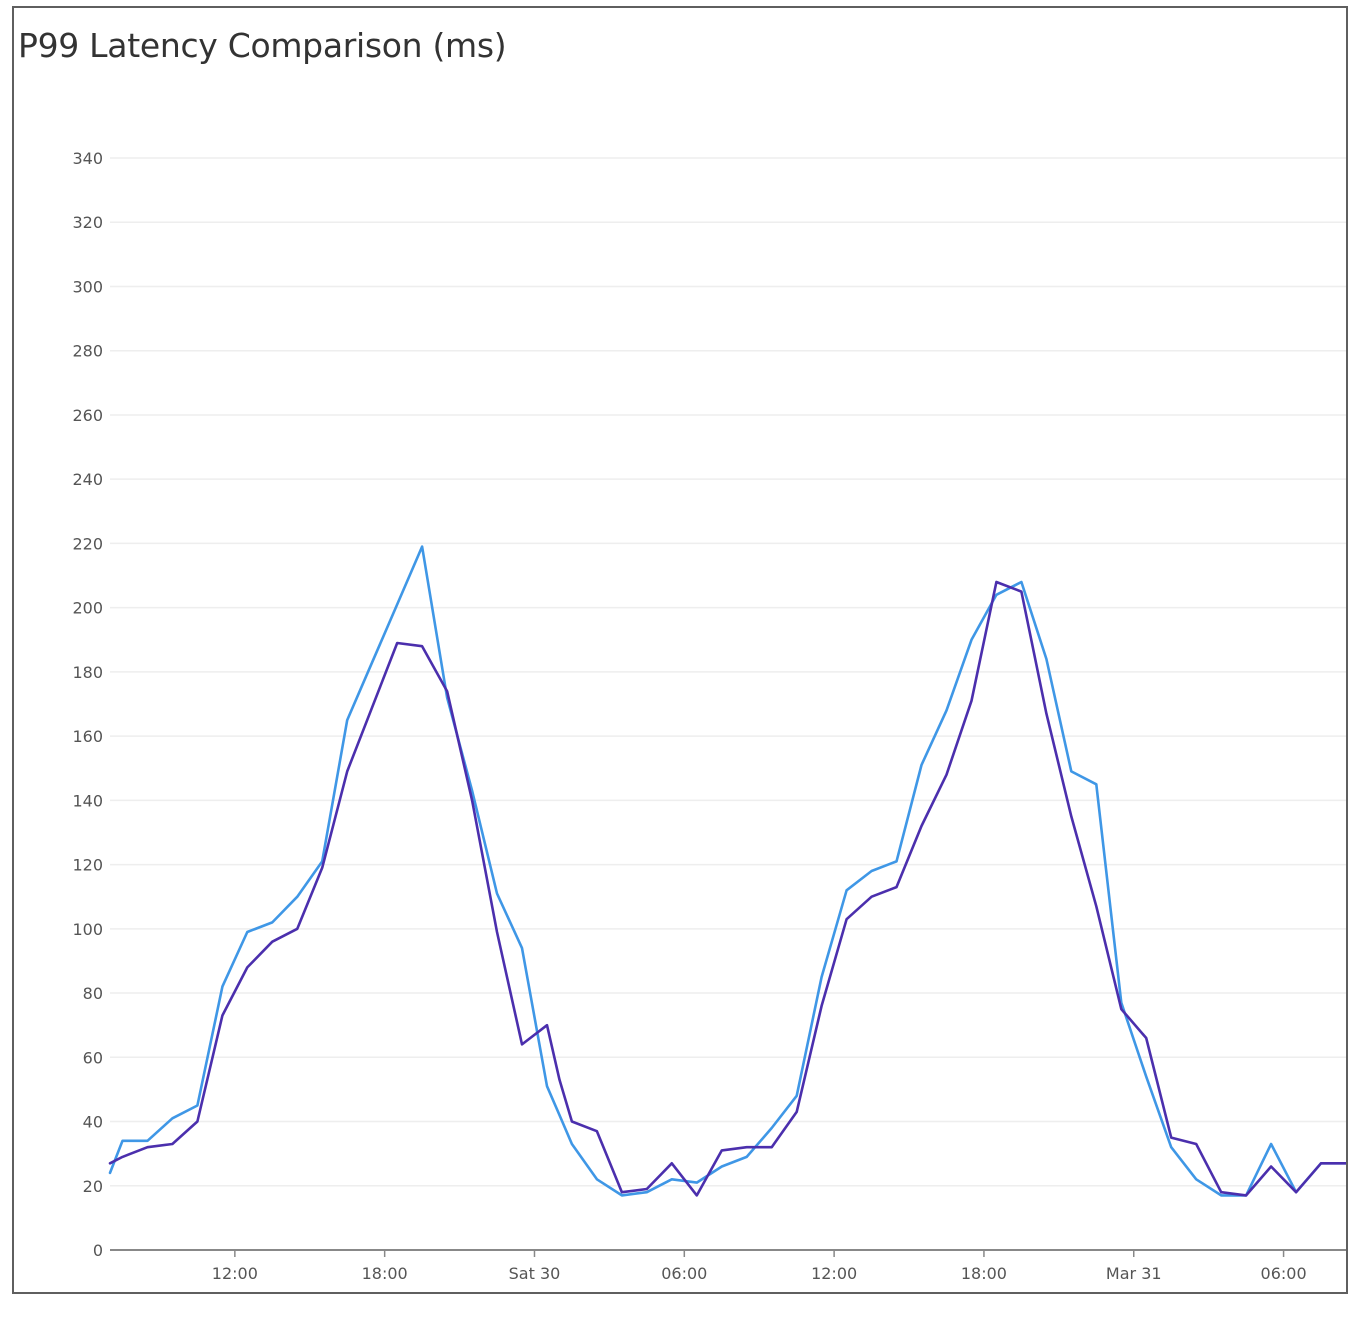  What do you see at coordinates (87, 351) in the screenshot?
I see `y-tick-label: 280` at bounding box center [87, 351].